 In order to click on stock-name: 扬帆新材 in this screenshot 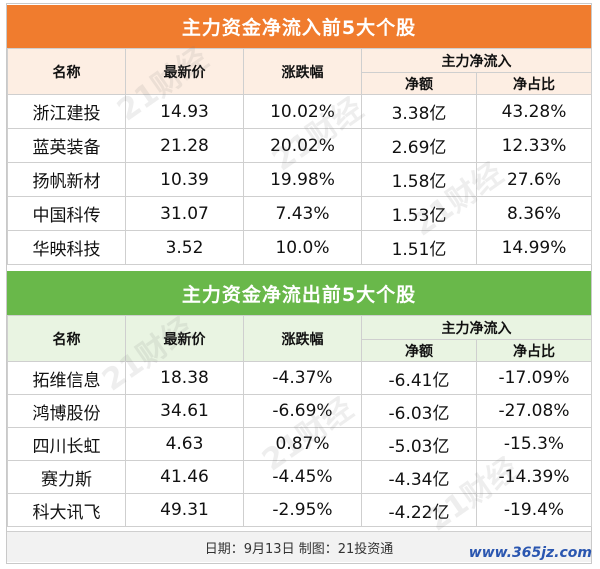, I will do `click(66, 179)`.